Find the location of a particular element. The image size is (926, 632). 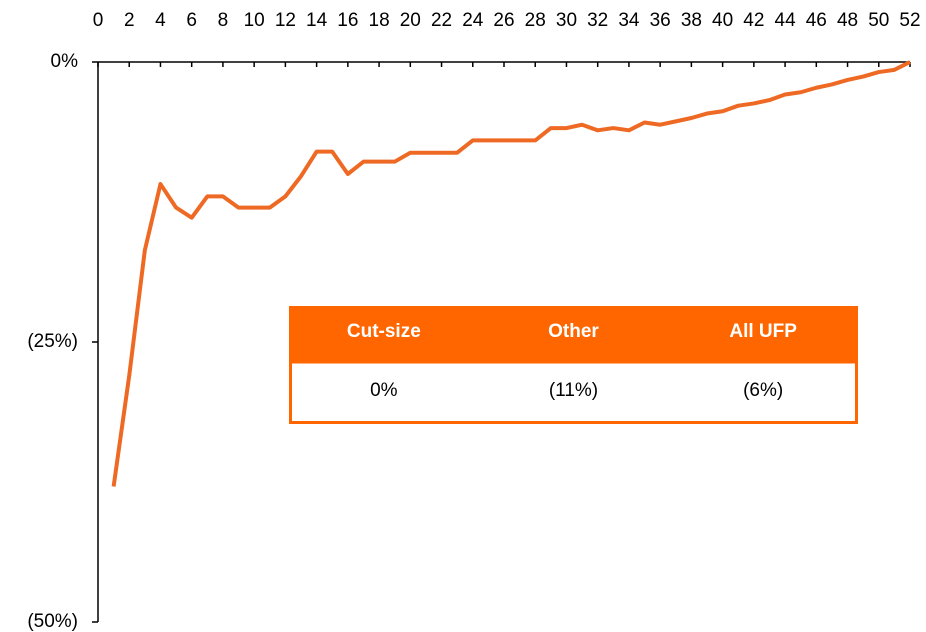

x-tick-label: 10 is located at coordinates (254, 20).